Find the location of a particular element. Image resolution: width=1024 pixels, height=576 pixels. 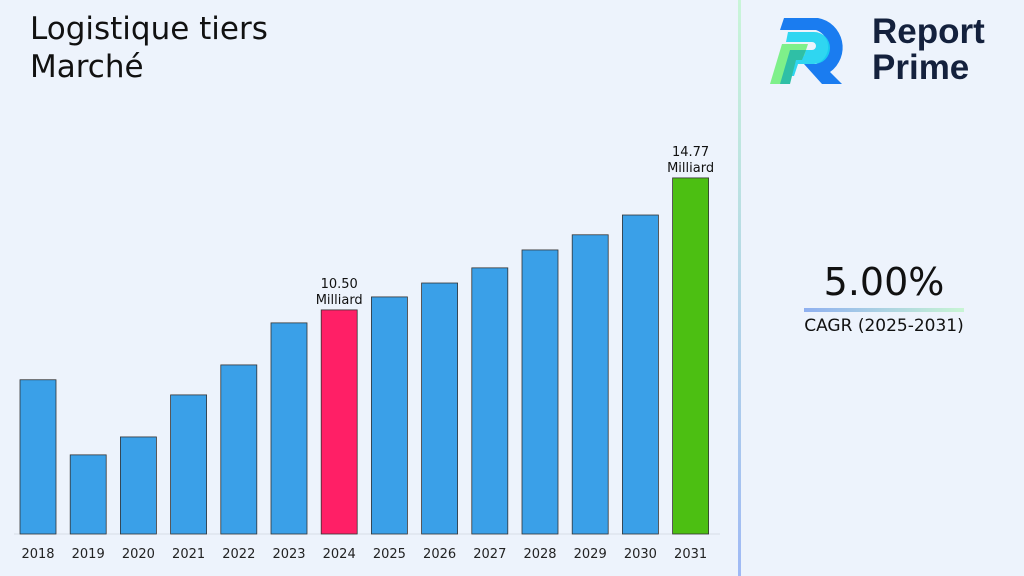

cagr-label: CAGR (2025-2031) is located at coordinates (884, 326).